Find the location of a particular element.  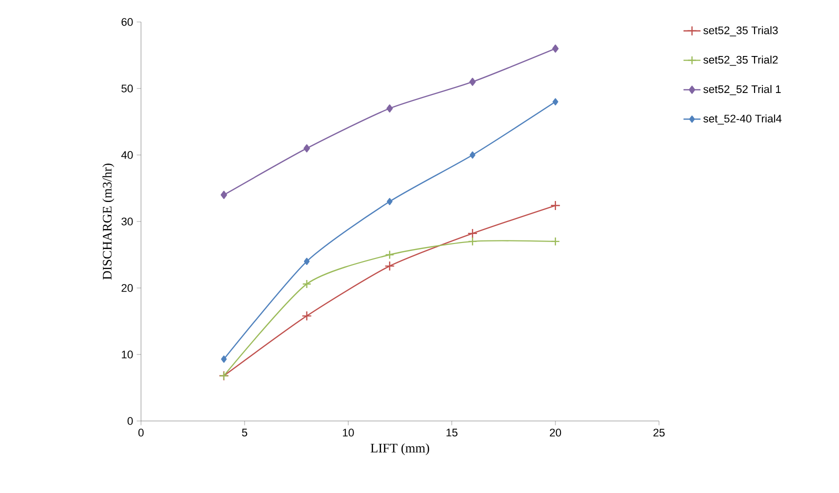

y-tick-label: 10 is located at coordinates (127, 354).